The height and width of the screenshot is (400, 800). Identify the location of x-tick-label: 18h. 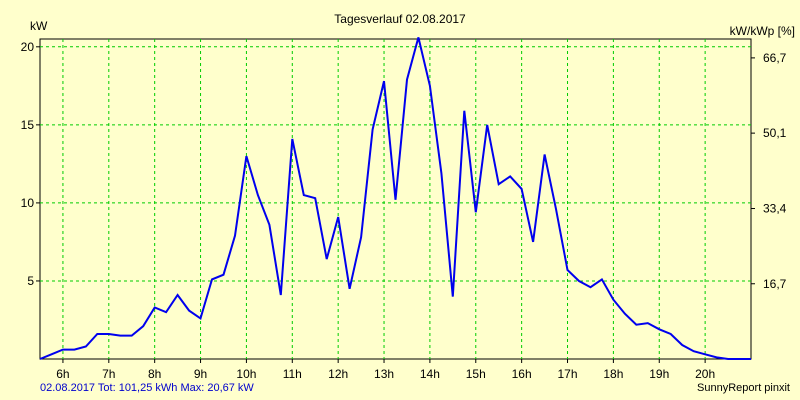
(613, 374).